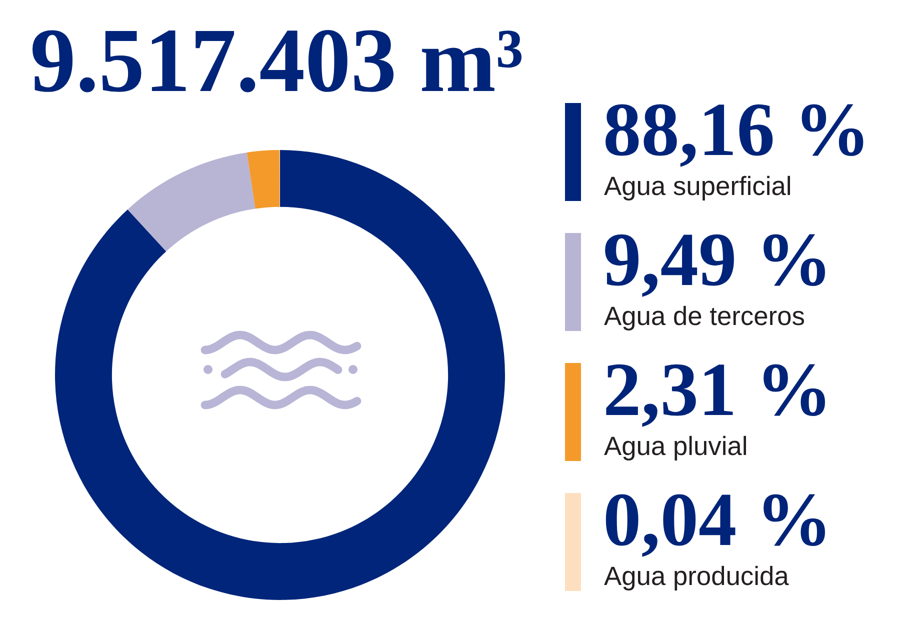 Image resolution: width=900 pixels, height=630 pixels. Describe the element at coordinates (704, 318) in the screenshot. I see `legend-label: Agua de terceros` at that location.